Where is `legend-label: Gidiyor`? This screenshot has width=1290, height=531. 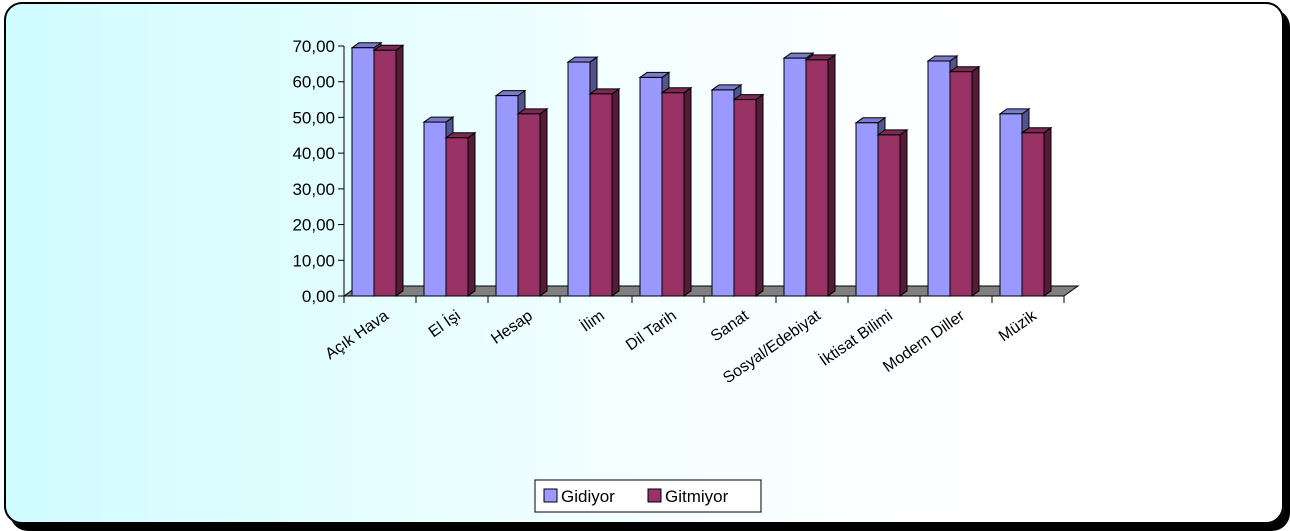
legend-label: Gidiyor is located at coordinates (588, 496).